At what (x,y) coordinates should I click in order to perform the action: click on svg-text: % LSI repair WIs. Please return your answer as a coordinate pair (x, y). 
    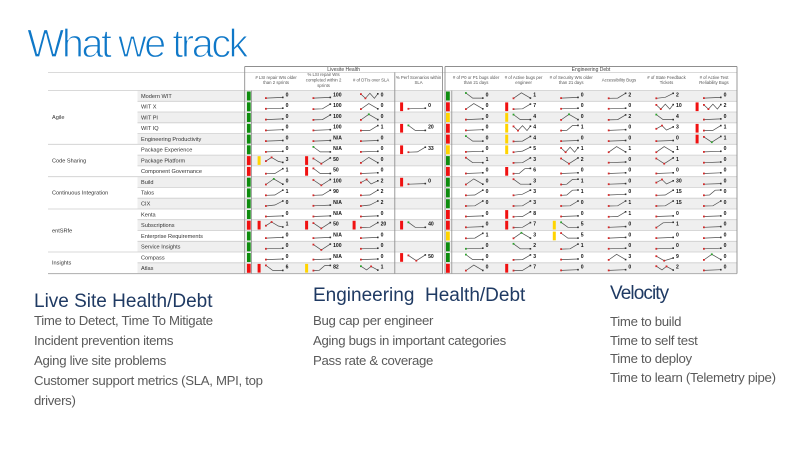
    Looking at the image, I should click on (323, 74).